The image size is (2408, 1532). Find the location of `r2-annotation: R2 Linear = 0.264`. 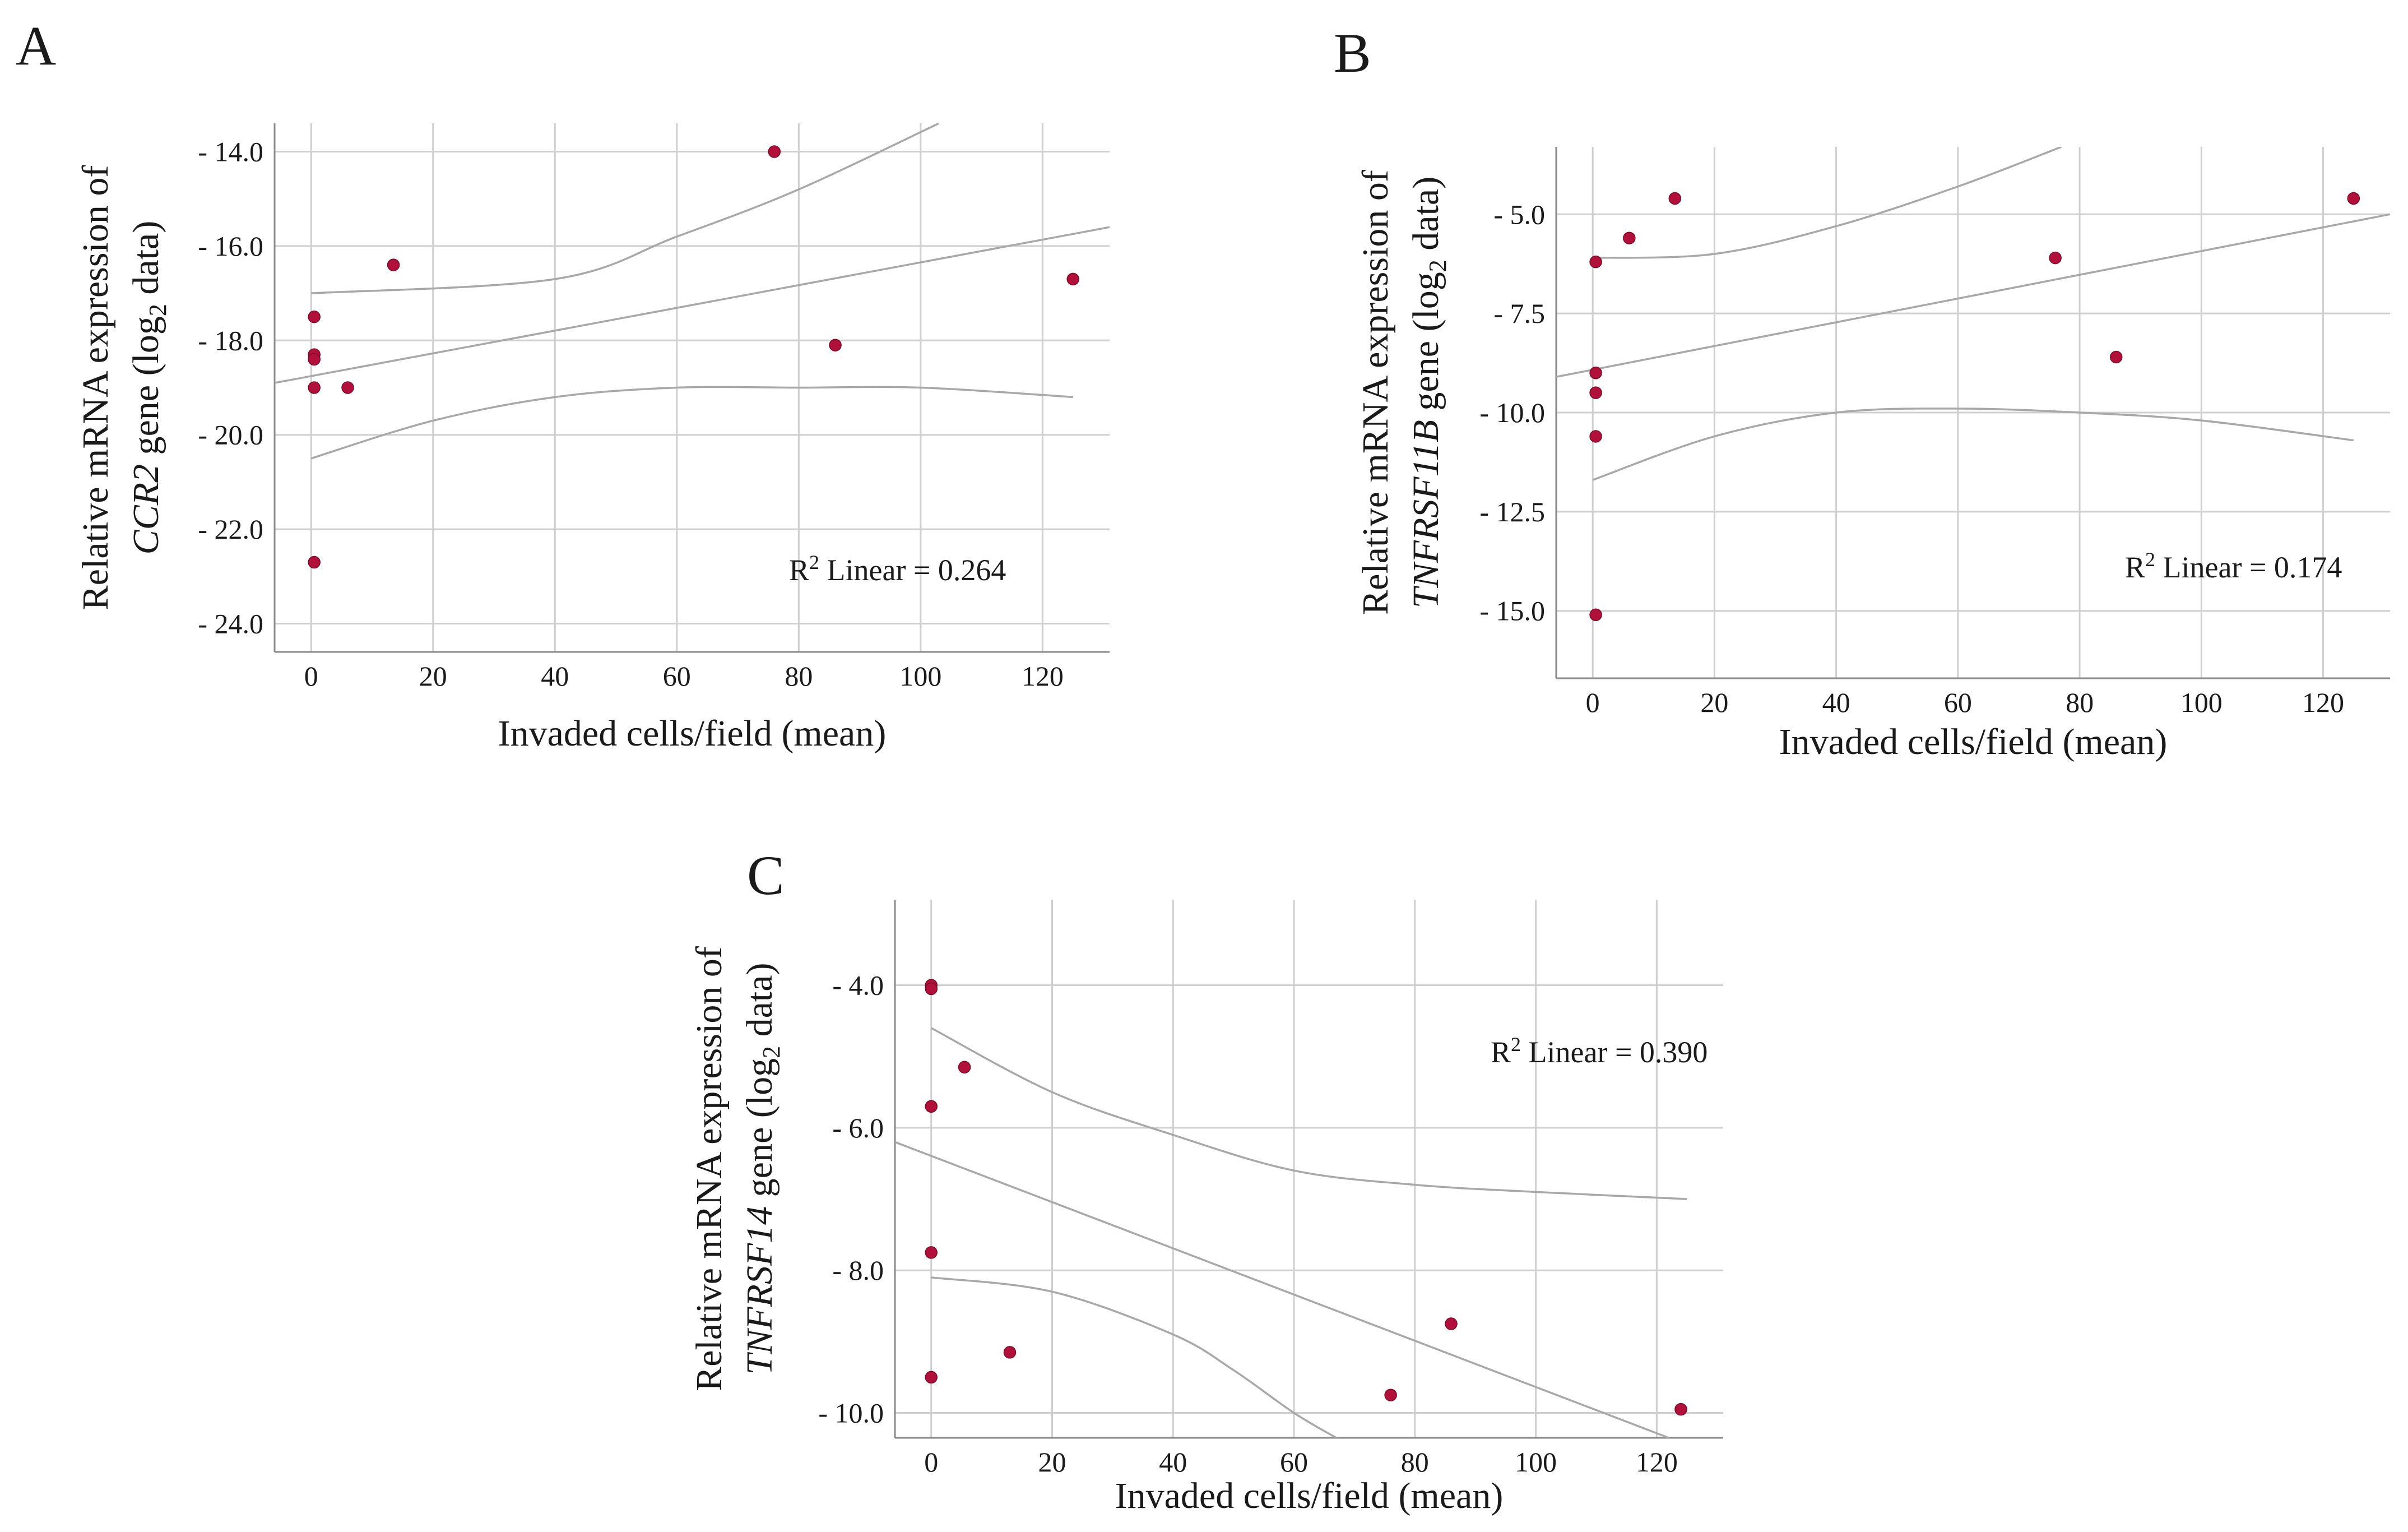

r2-annotation: R2 Linear = 0.264 is located at coordinates (897, 569).